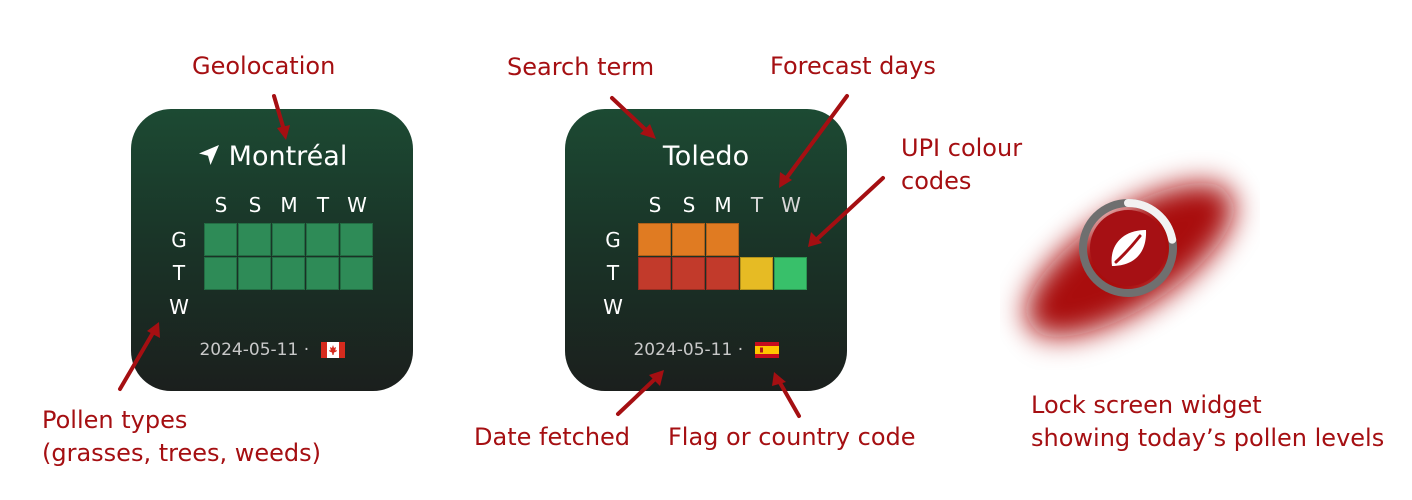 This screenshot has height=500, width=1412. Describe the element at coordinates (1146, 405) in the screenshot. I see `label-lock-line1: Lock screen widget` at that location.